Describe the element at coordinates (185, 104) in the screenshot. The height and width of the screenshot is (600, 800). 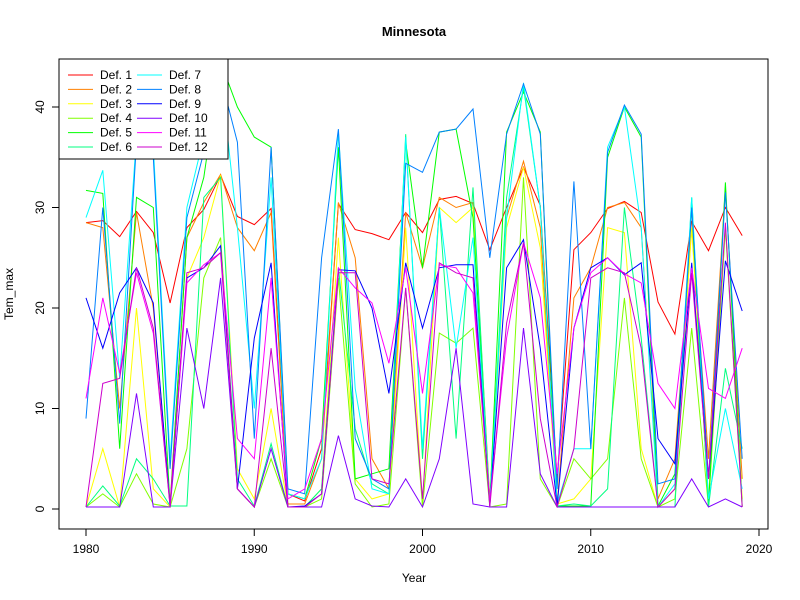
I see `legend-label-9: Def. 9` at that location.